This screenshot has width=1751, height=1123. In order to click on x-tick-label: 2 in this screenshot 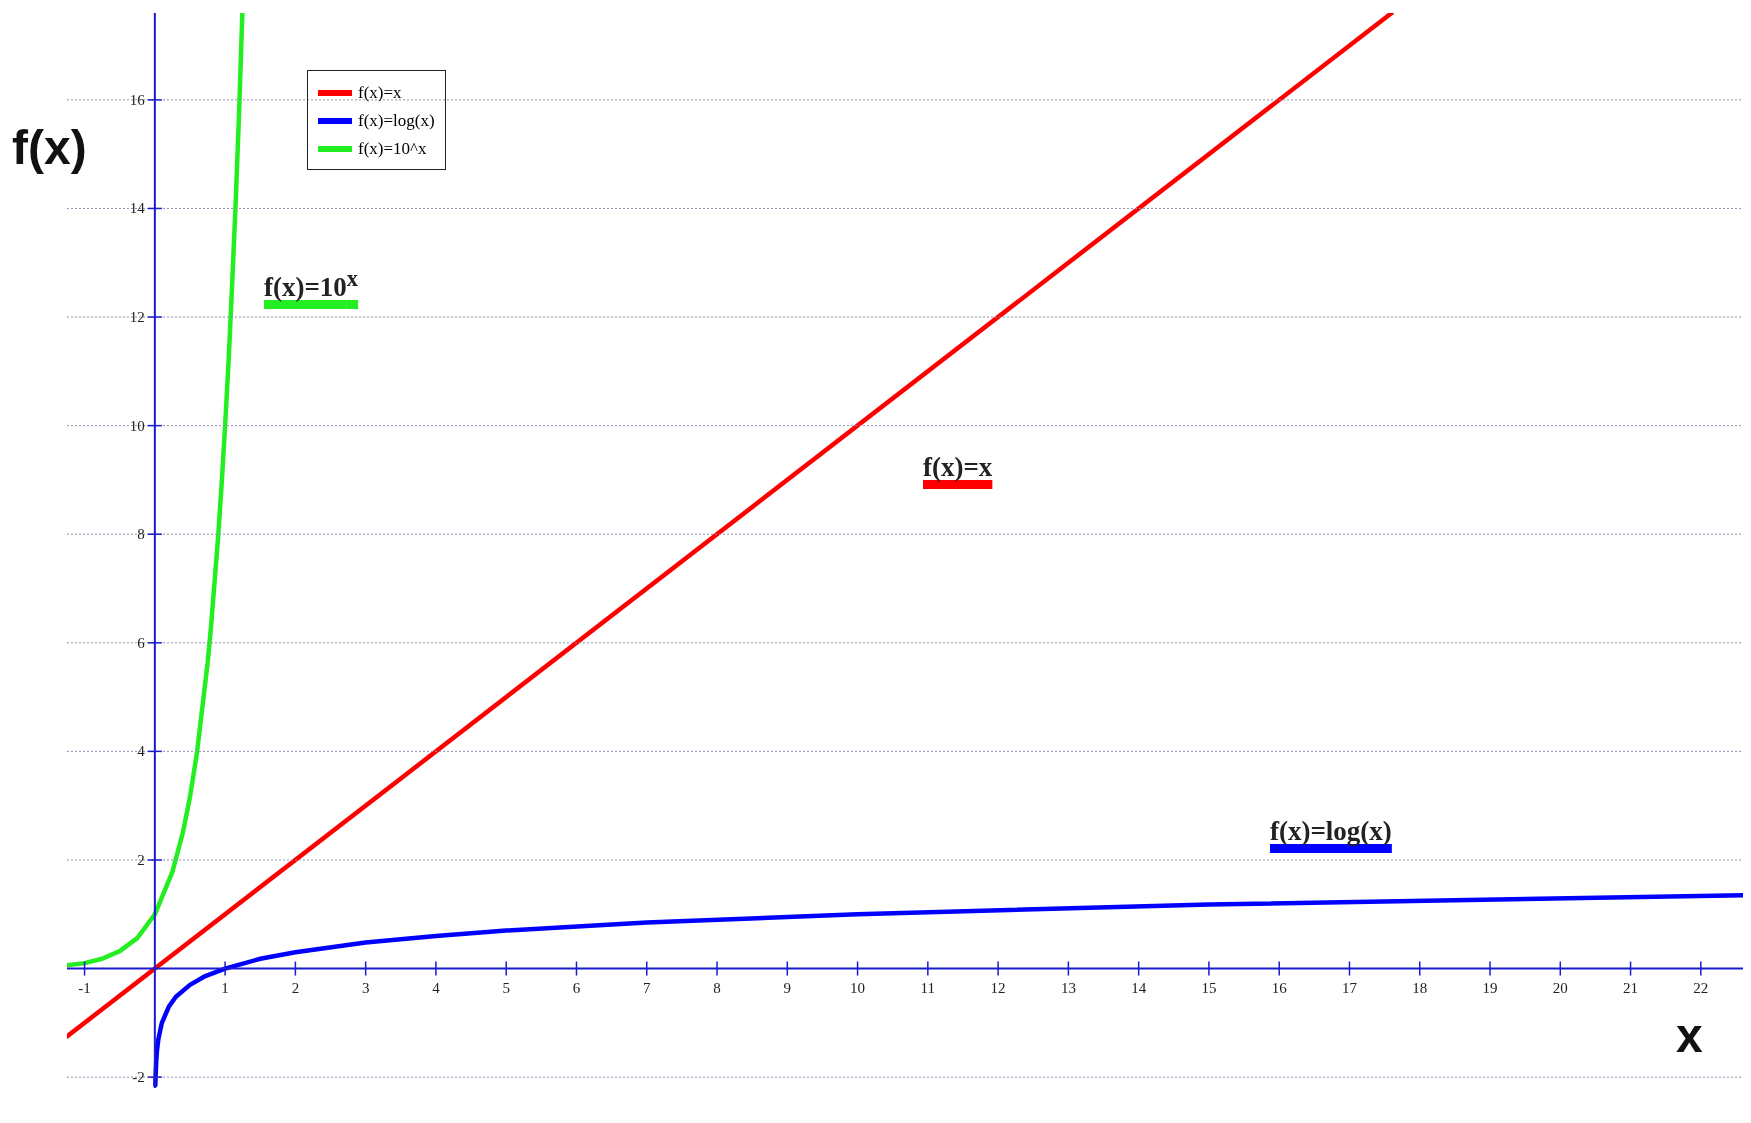, I will do `click(295, 987)`.